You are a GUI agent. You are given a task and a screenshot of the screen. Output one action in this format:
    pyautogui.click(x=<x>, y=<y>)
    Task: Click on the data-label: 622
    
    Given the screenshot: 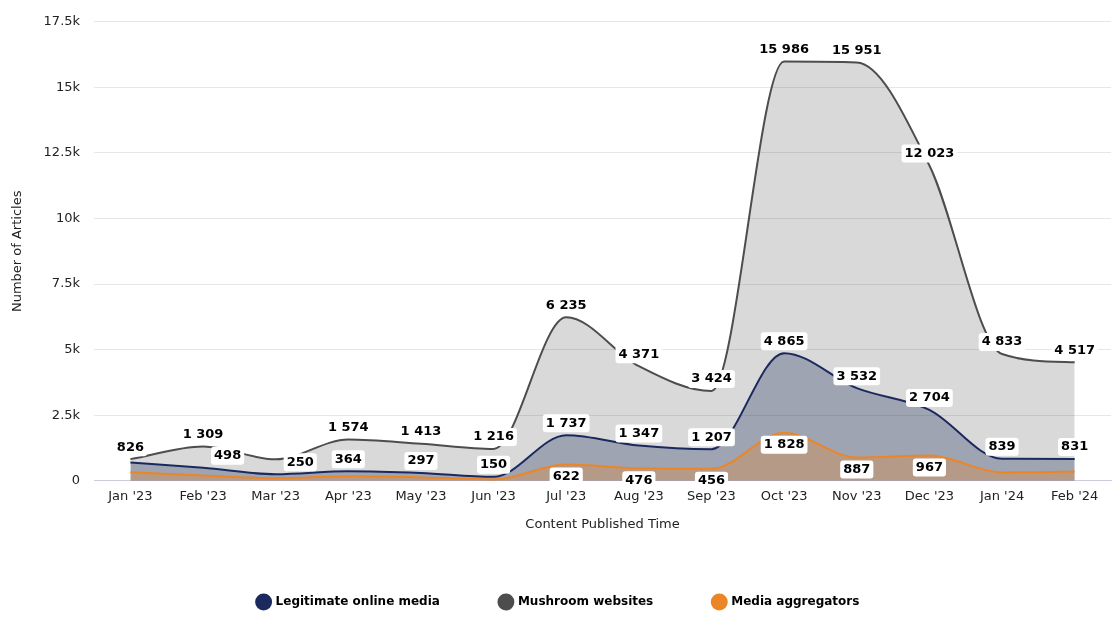 What is the action you would take?
    pyautogui.click(x=566, y=475)
    